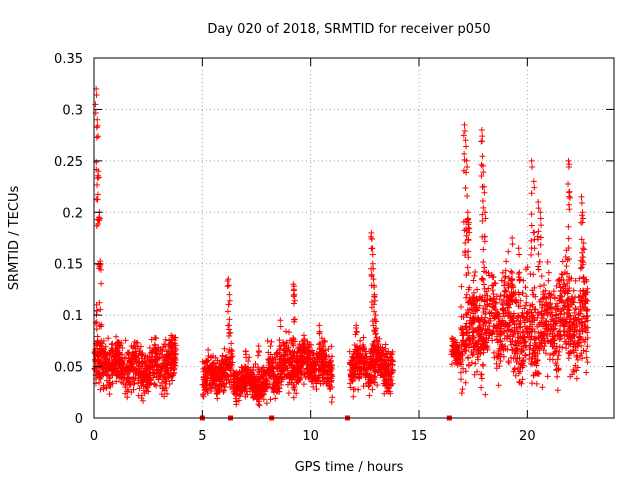 This screenshot has width=640, height=480. I want to click on y-tick-label: 0, so click(79, 419).